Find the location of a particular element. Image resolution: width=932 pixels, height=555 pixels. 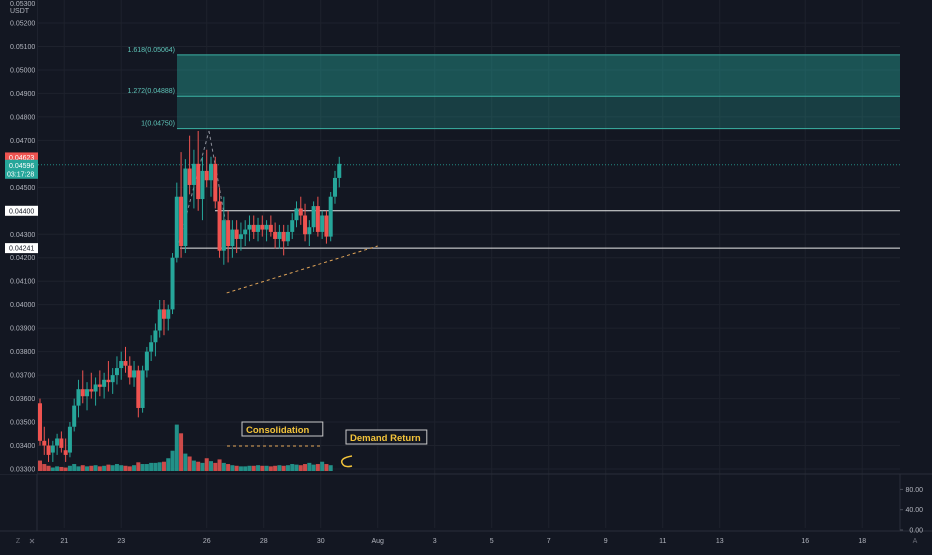

demand-return-label: Demand Return is located at coordinates (386, 437).